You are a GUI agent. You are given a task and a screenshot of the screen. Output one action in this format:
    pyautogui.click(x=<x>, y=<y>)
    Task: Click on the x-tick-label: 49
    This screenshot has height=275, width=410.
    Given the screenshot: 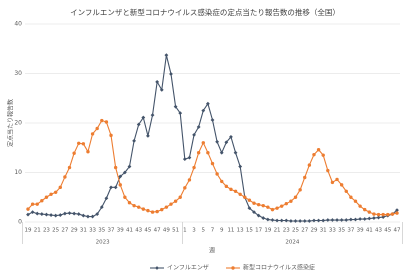 What is the action you would take?
    pyautogui.click(x=166, y=231)
    